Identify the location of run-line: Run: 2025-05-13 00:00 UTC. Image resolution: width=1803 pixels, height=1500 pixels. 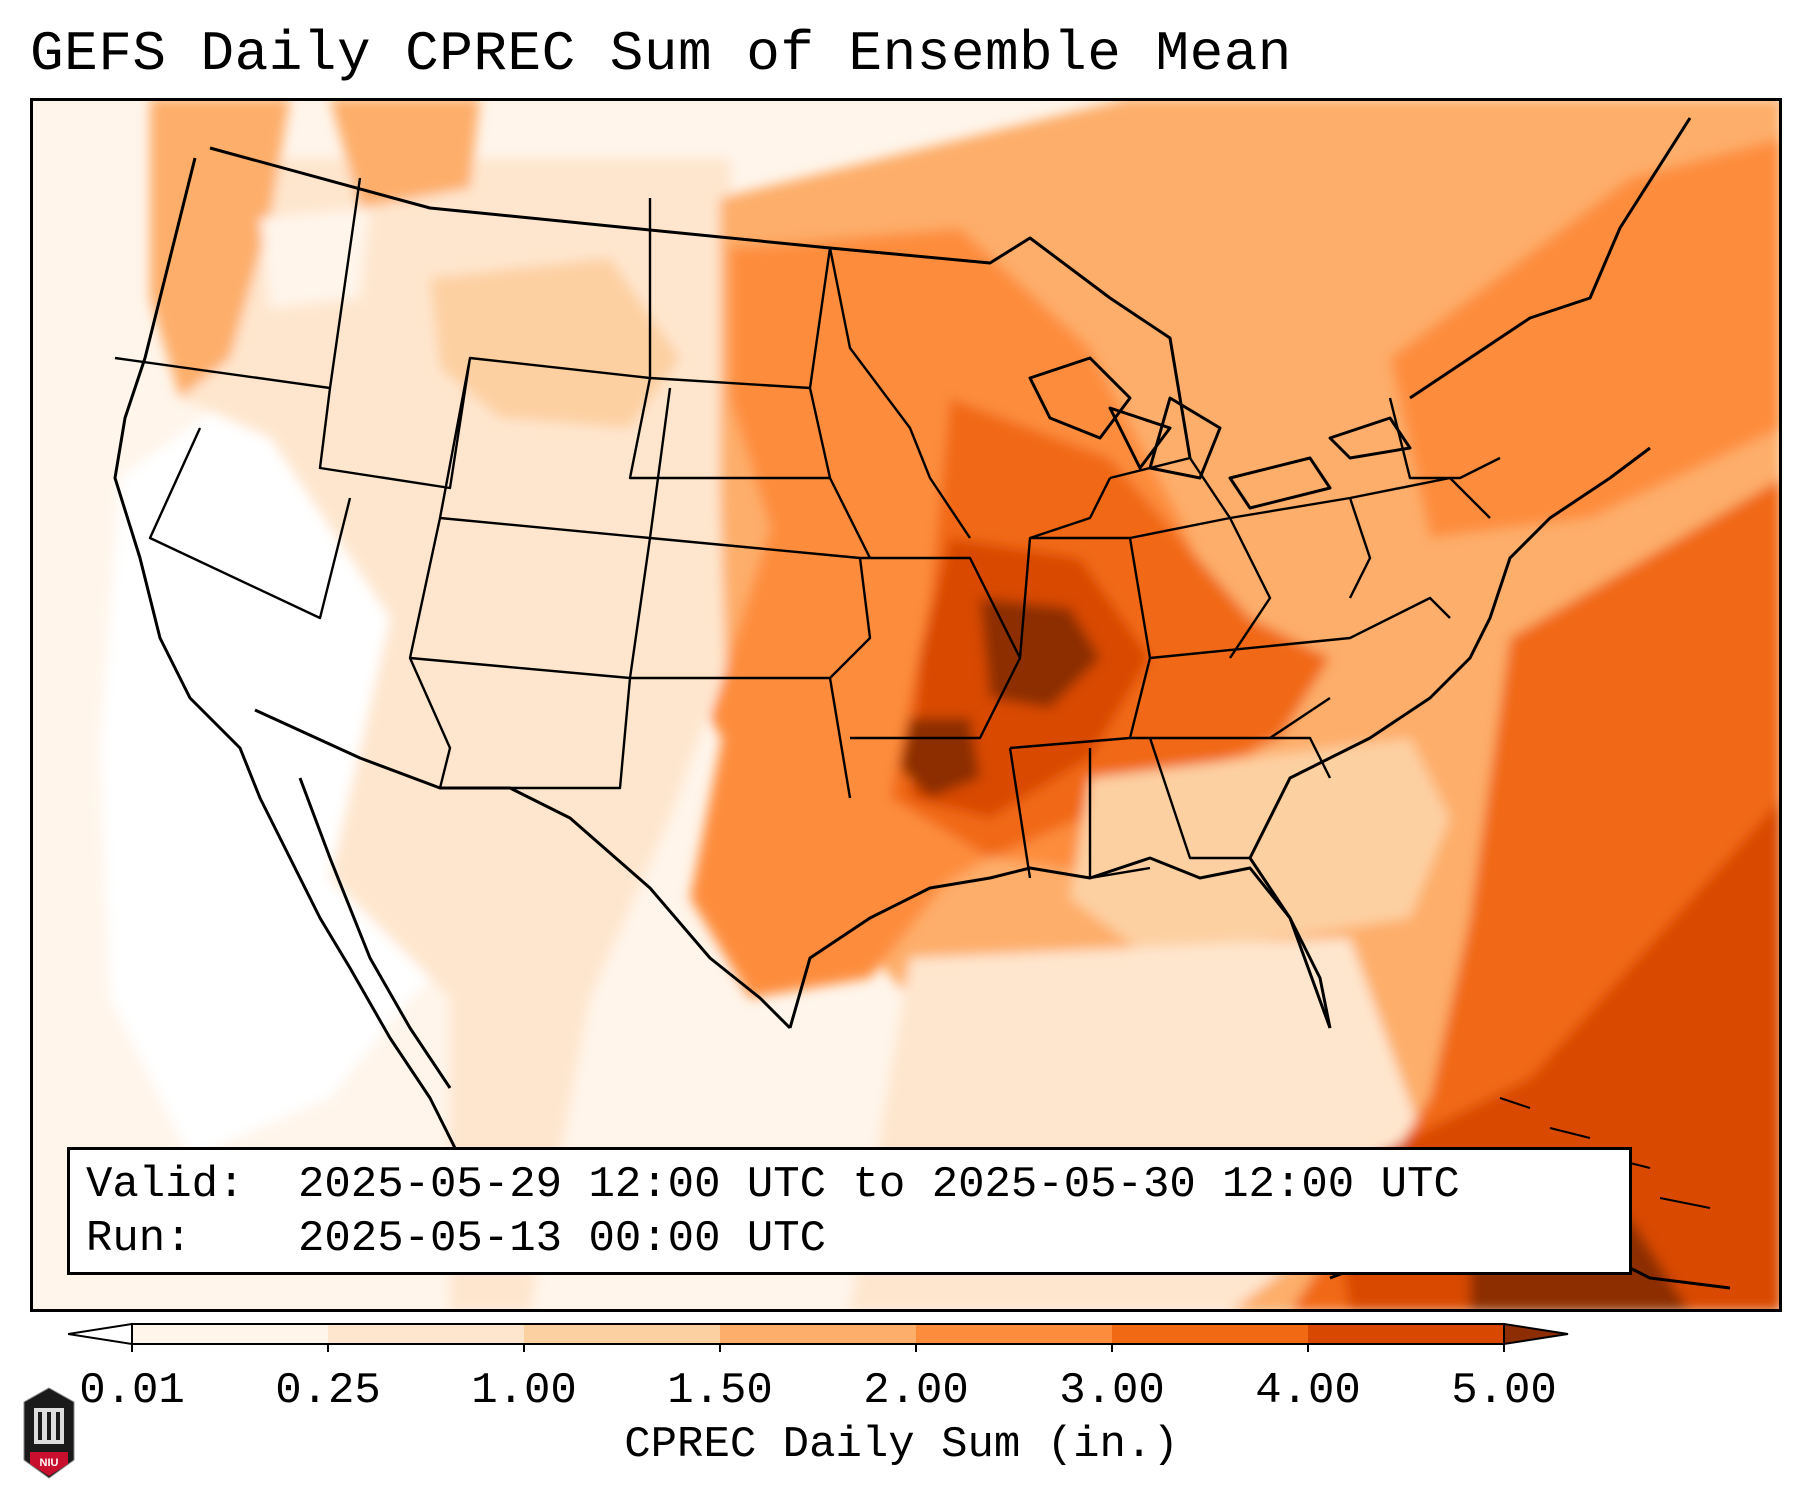
(849, 1239).